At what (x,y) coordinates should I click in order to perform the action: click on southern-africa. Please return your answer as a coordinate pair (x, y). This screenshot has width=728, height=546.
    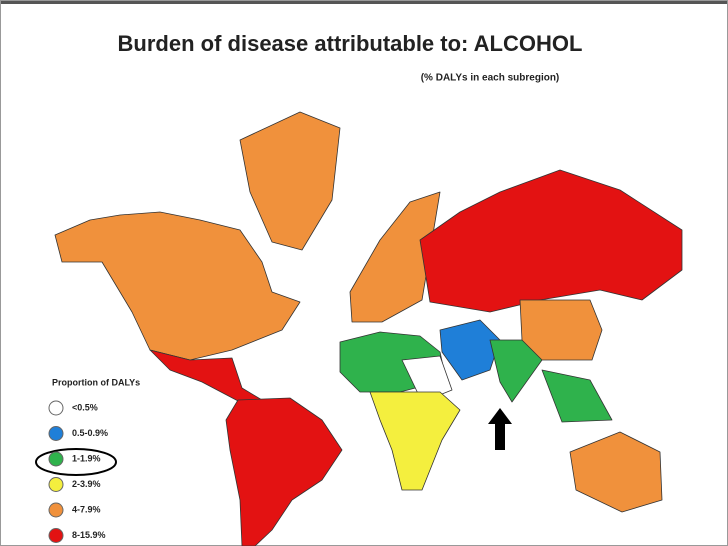
    Looking at the image, I should click on (415, 441).